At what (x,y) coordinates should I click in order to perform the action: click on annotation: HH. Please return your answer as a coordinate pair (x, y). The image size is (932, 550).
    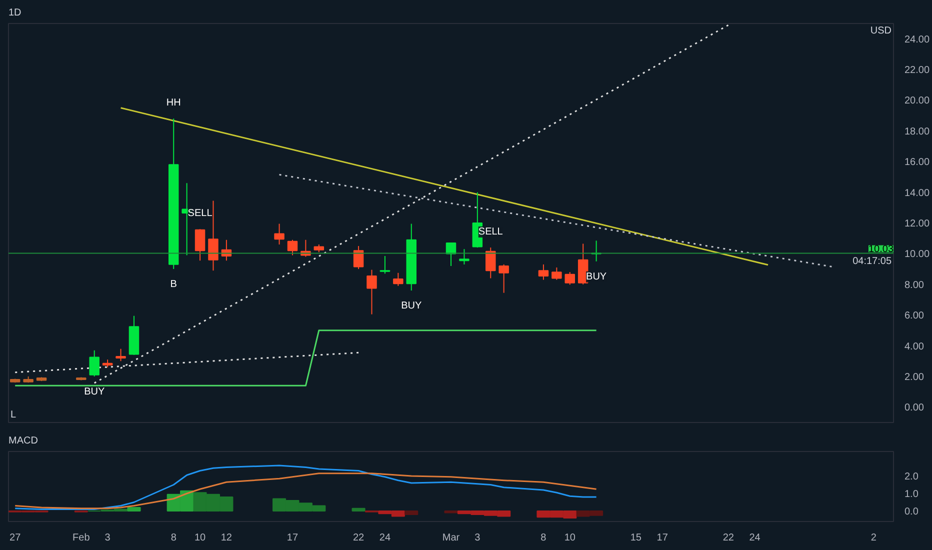
    Looking at the image, I should click on (173, 103).